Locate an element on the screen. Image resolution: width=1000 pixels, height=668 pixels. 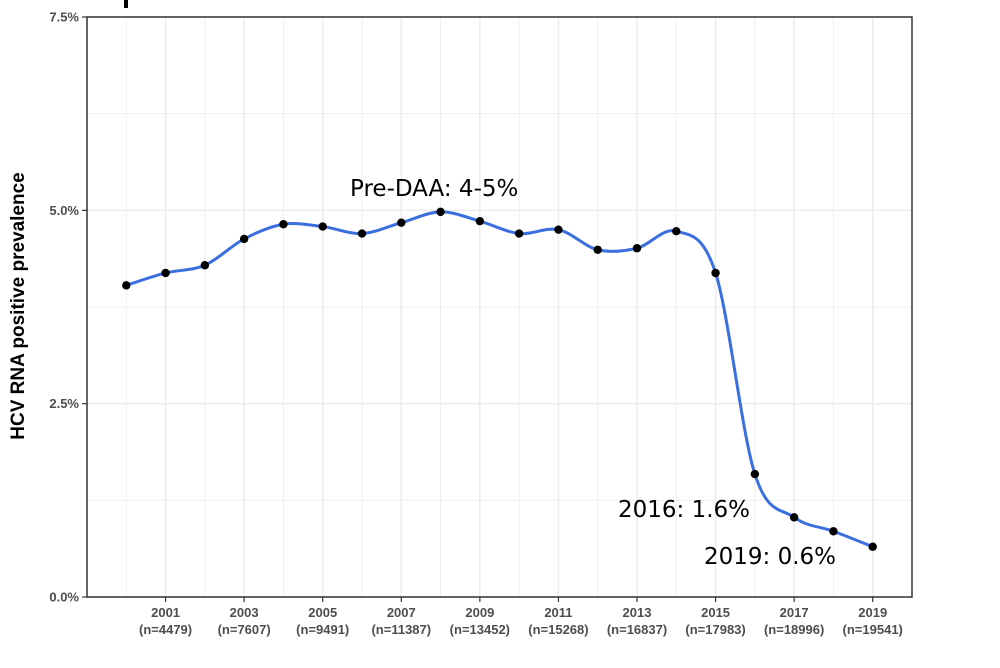
x-tick-label-n: (n=13452) is located at coordinates (480, 629).